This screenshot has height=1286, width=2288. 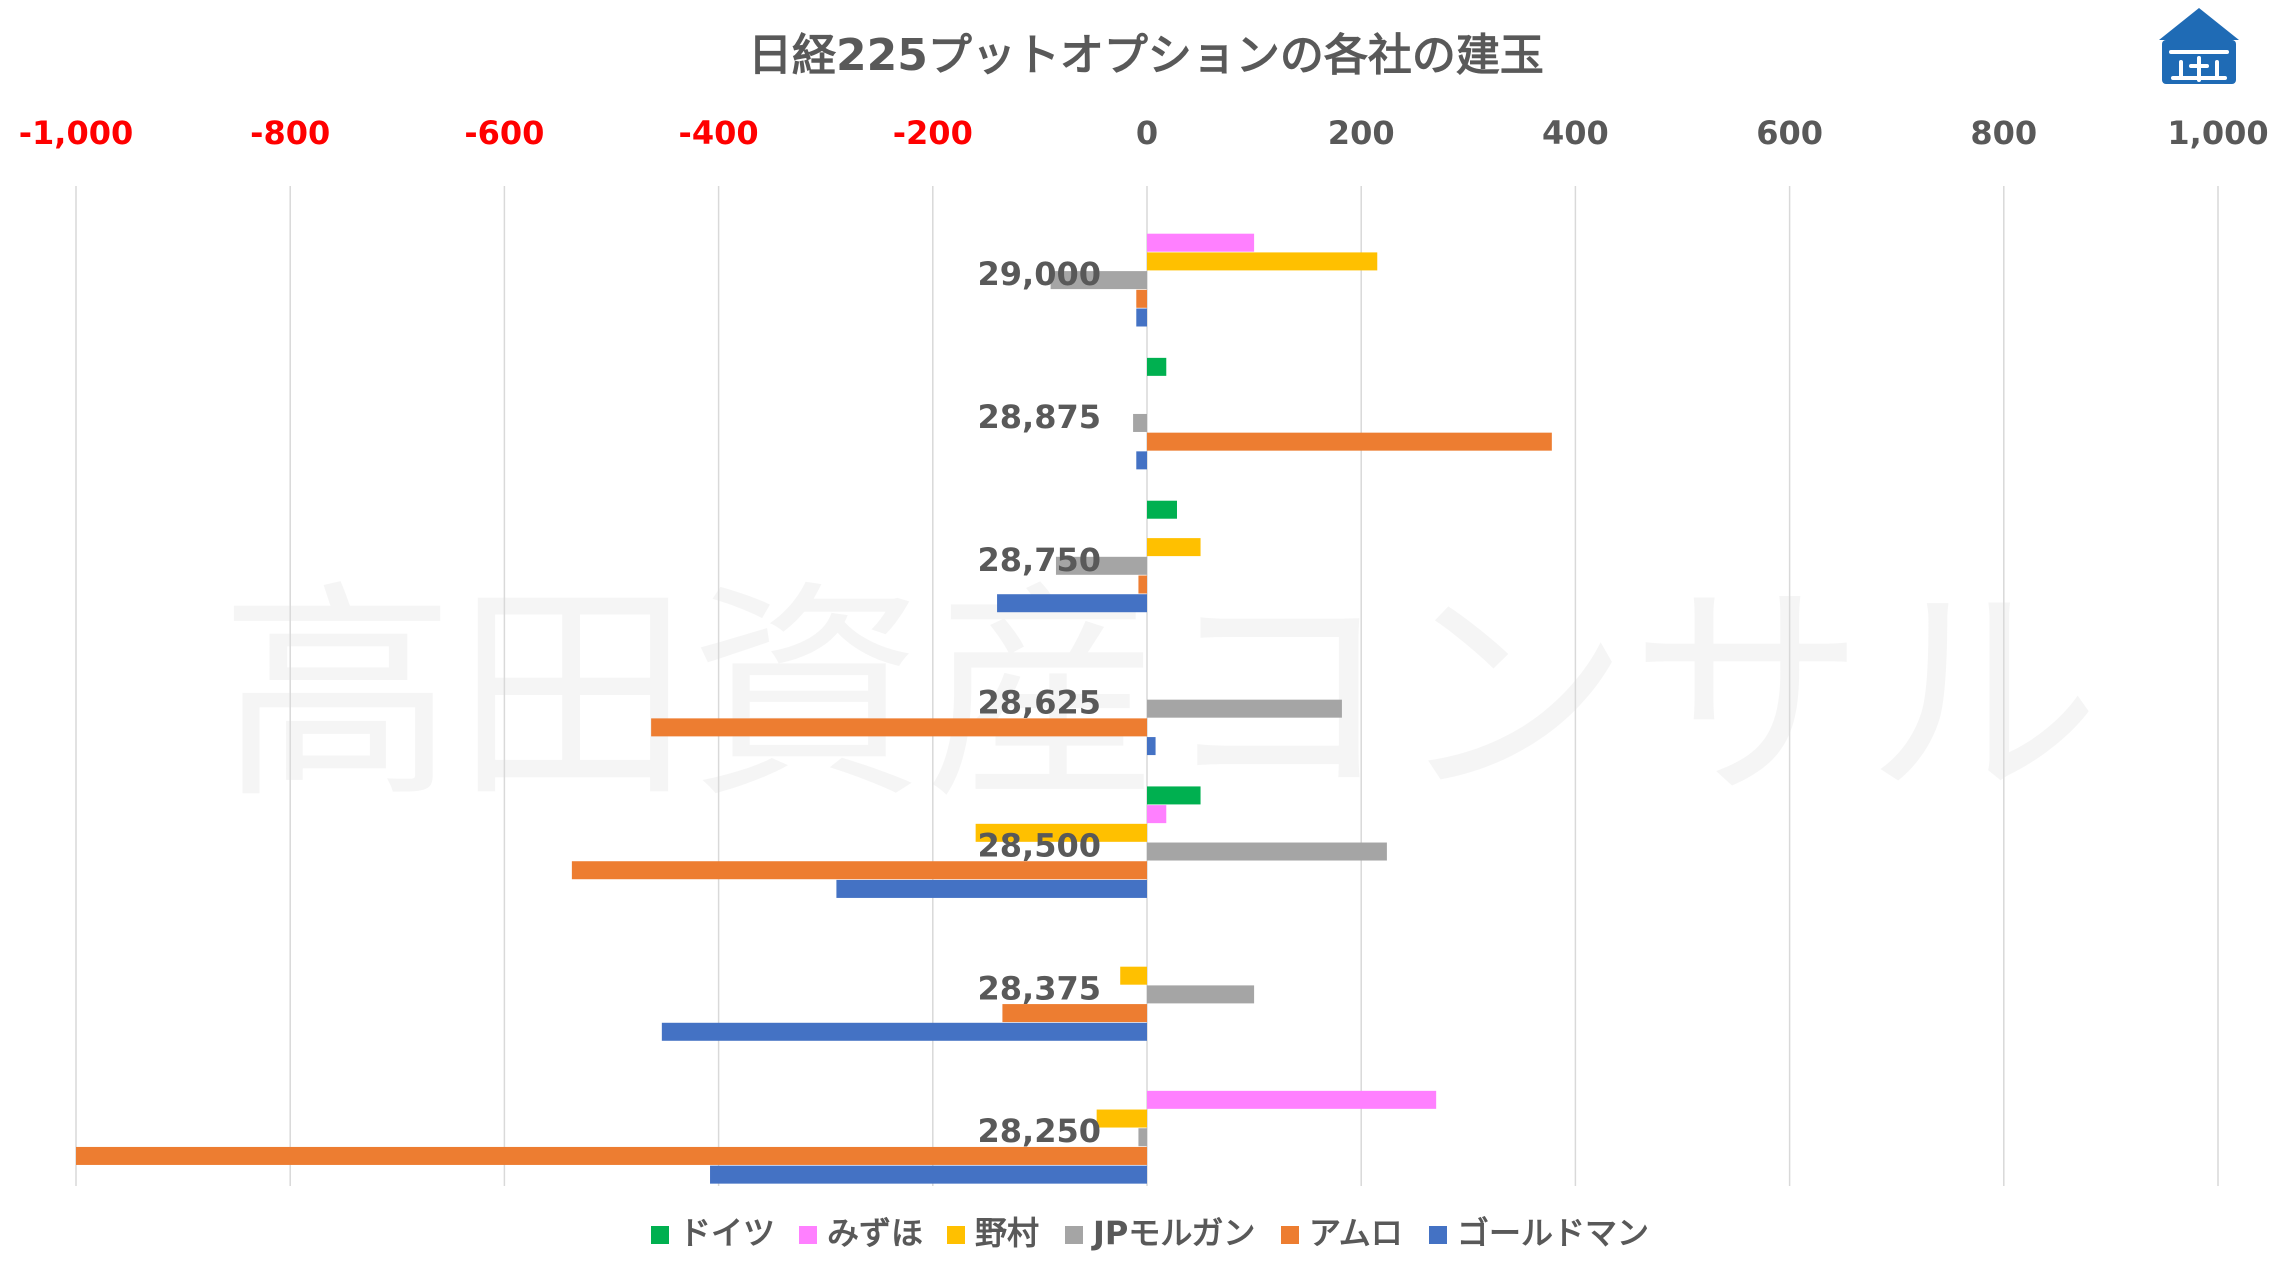 What do you see at coordinates (504, 133) in the screenshot?
I see `x-tick-label: -600` at bounding box center [504, 133].